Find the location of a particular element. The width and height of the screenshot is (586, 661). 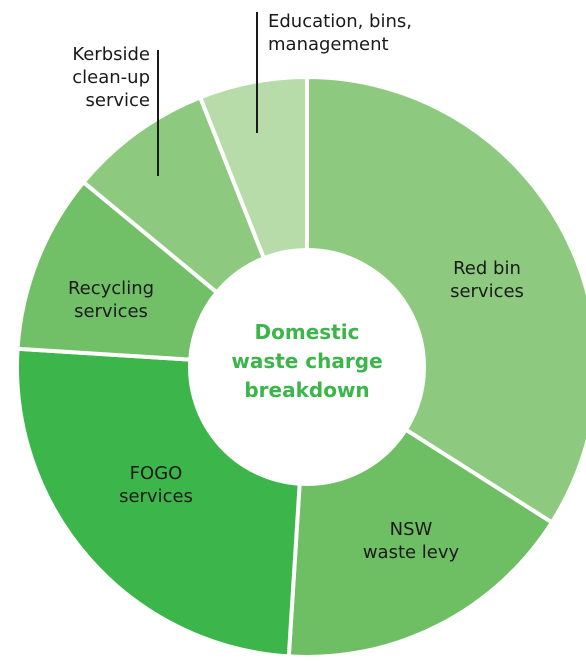

donut-segment is located at coordinates (253, 168).